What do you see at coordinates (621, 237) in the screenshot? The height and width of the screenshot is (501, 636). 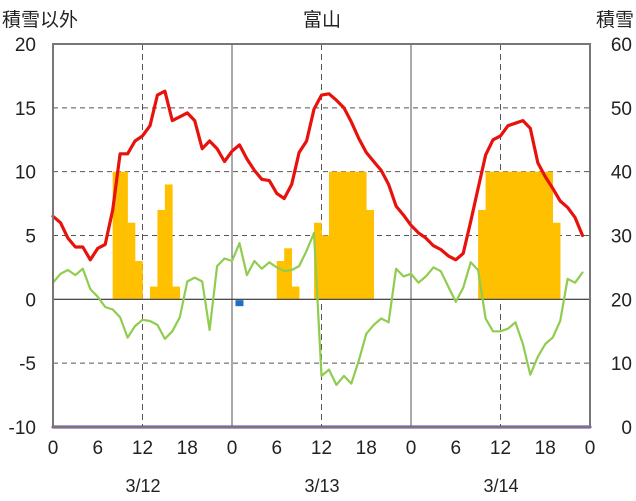 I see `right-tick-label-3: 30` at bounding box center [621, 237].